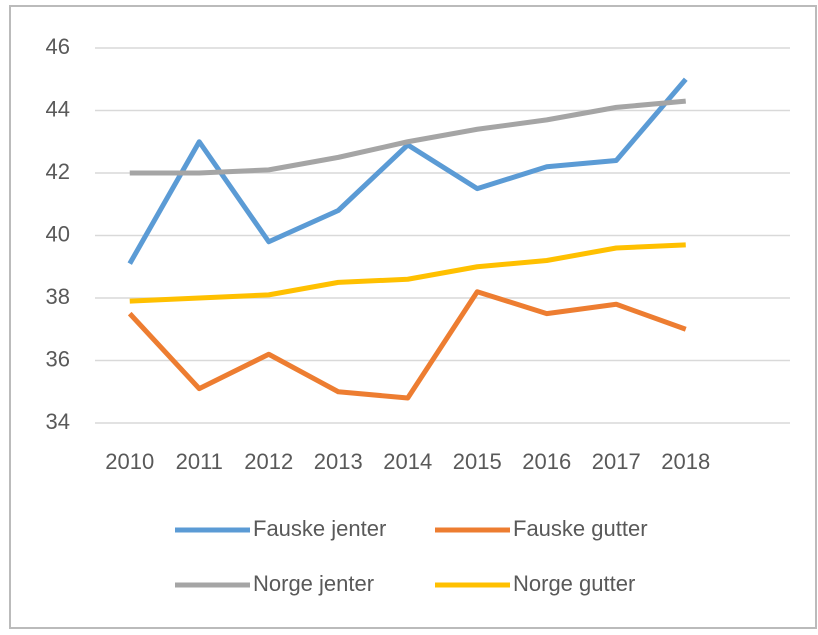  I want to click on x-tick-label: 2015, so click(477, 461).